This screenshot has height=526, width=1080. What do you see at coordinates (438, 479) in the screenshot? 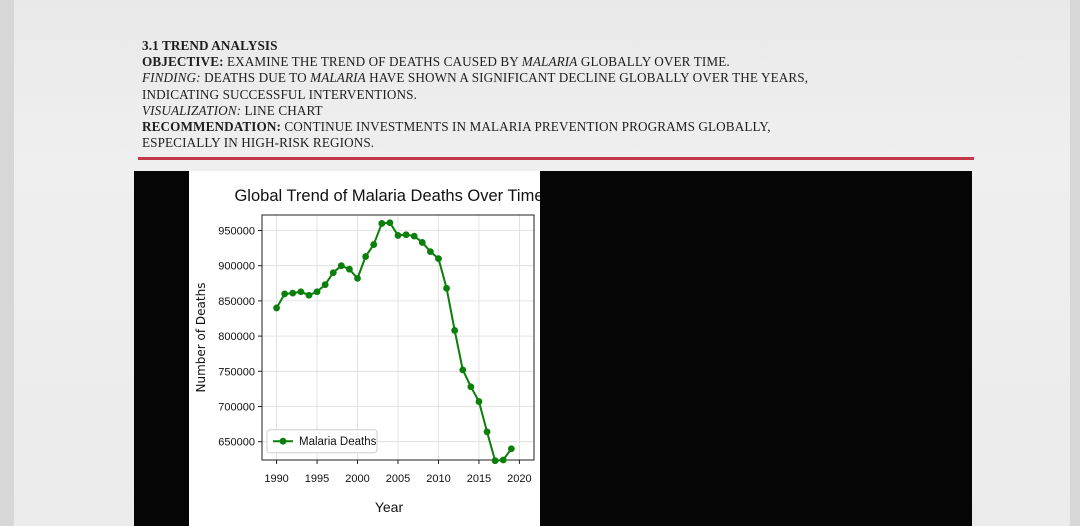
I see `x-tick-label: 2010` at bounding box center [438, 479].